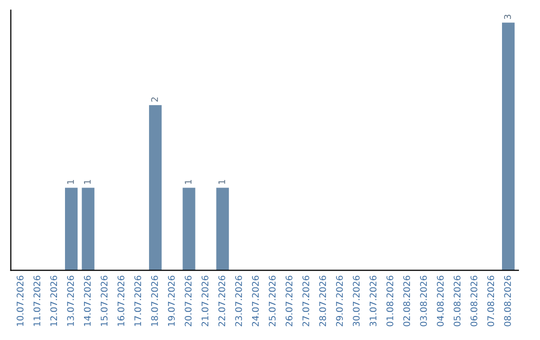 This screenshot has height=340, width=540. What do you see at coordinates (507, 301) in the screenshot?
I see `x-tick-label: 08.08.2026` at bounding box center [507, 301].